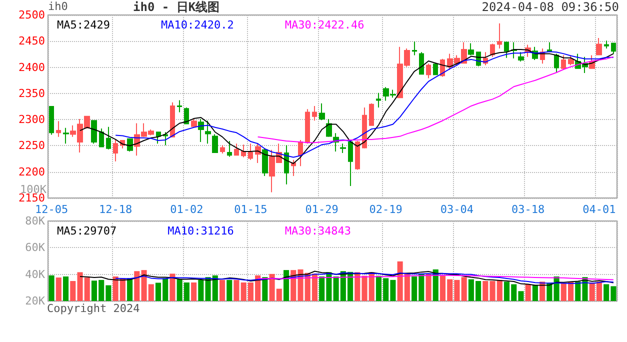 The height and width of the screenshot is (342, 627). Describe the element at coordinates (31, 119) in the screenshot. I see `y-tick-label: 2300` at that location.